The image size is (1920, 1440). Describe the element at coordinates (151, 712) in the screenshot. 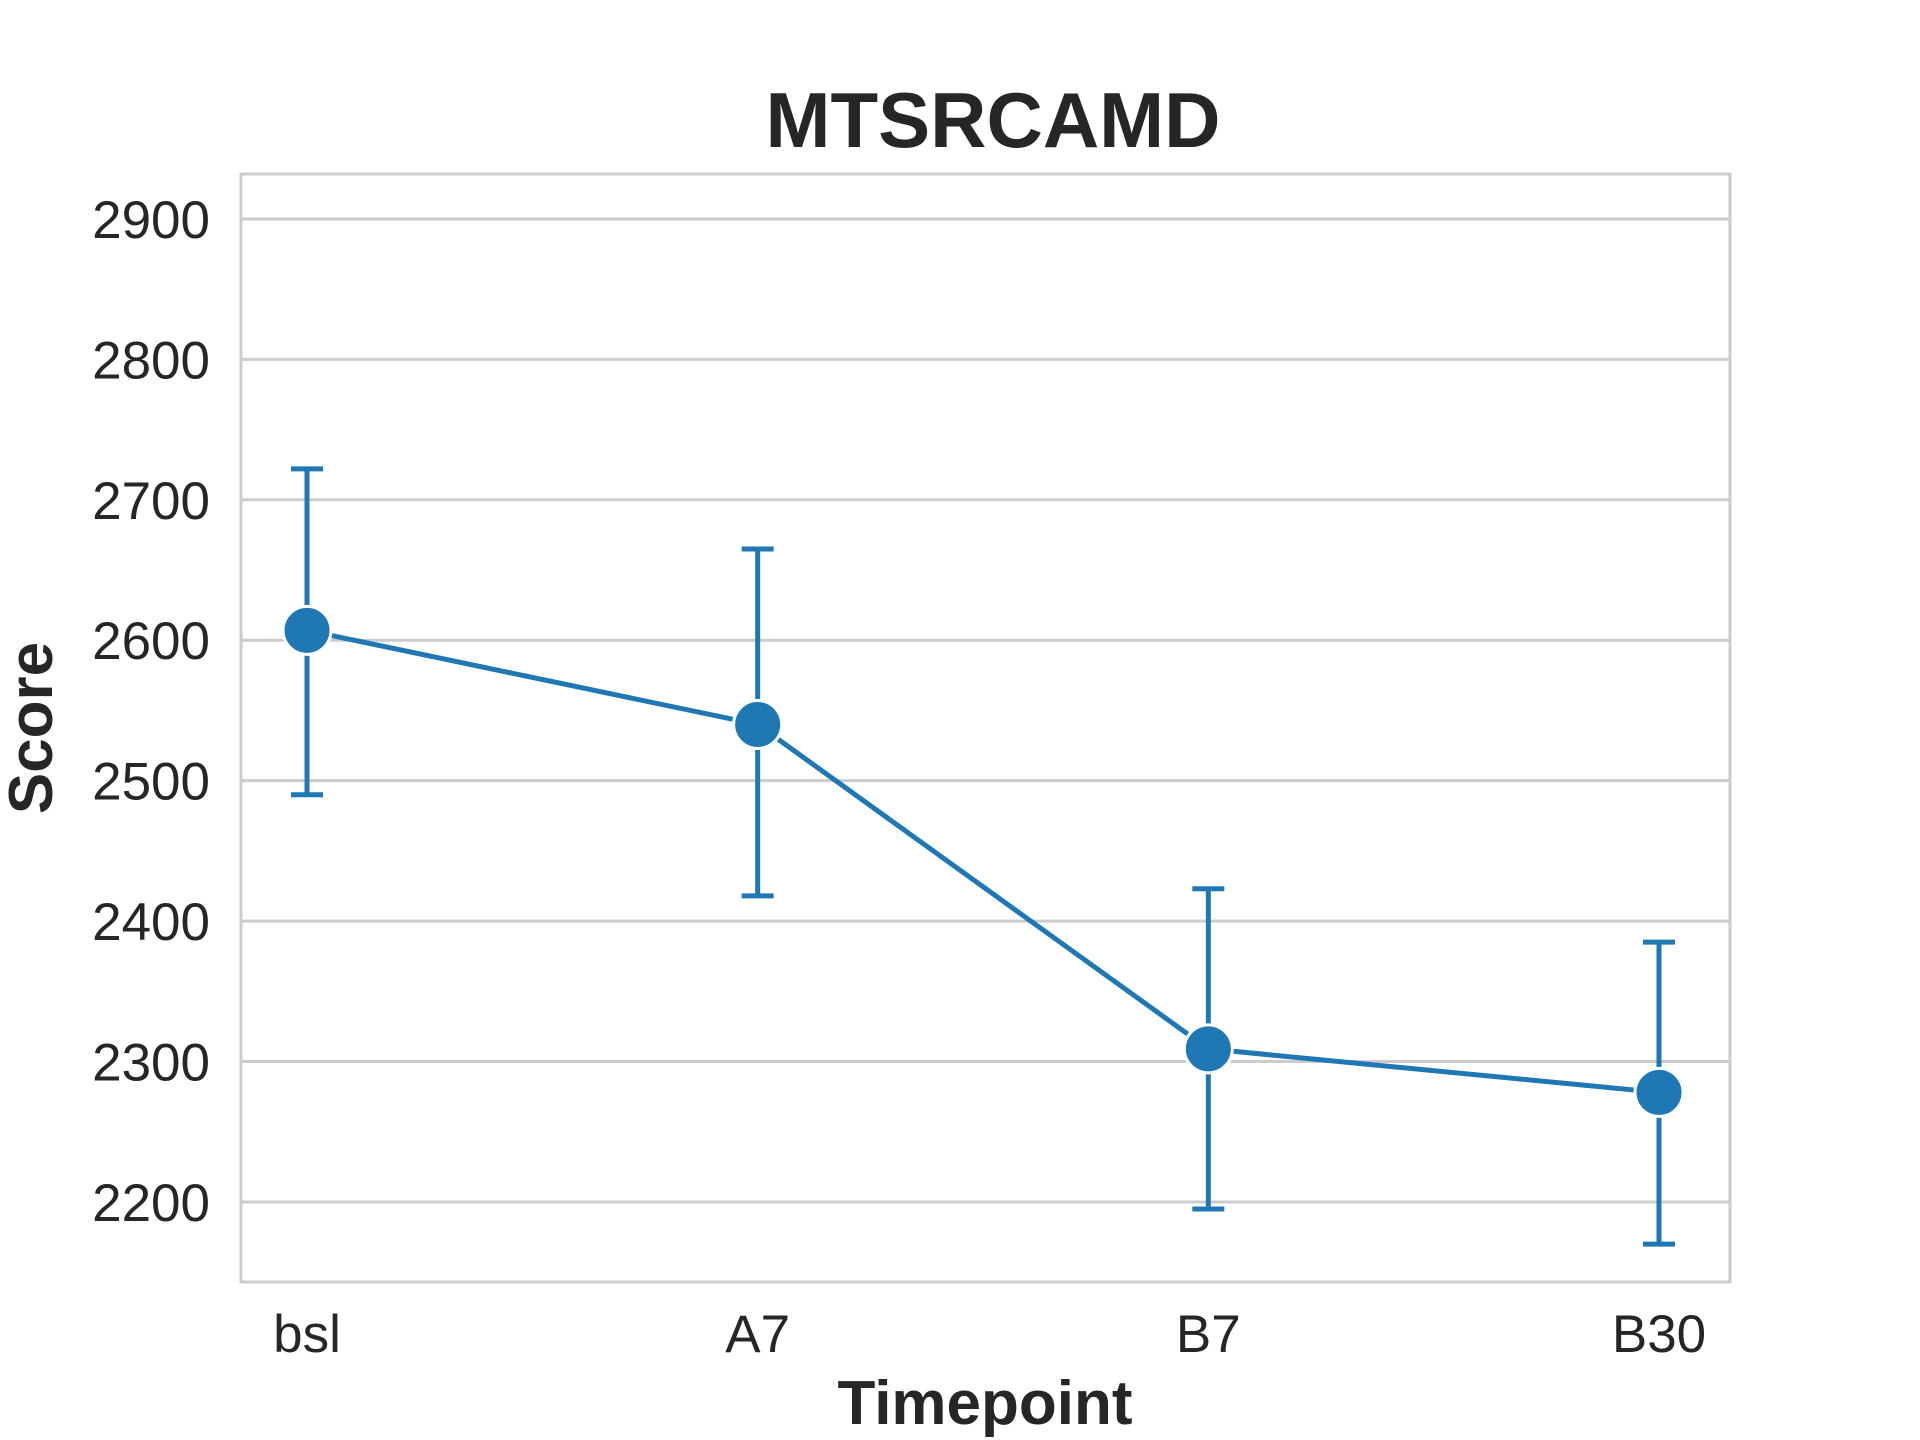

I see `y-tick-labels: 2200 2300 2400 2500 2600 2700 2800 2900` at that location.